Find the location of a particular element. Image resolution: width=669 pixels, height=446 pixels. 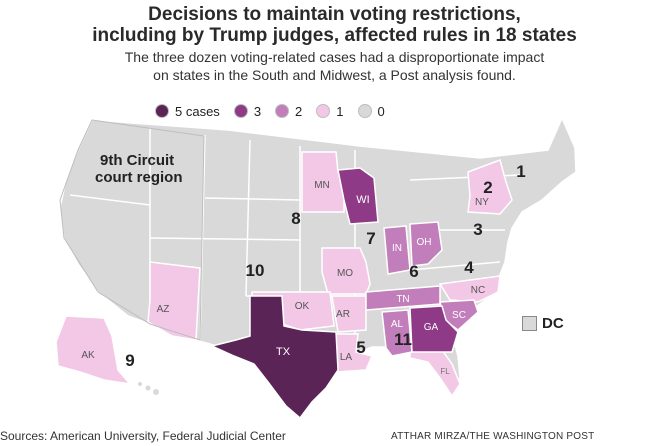

dc-legend: DC is located at coordinates (543, 323).